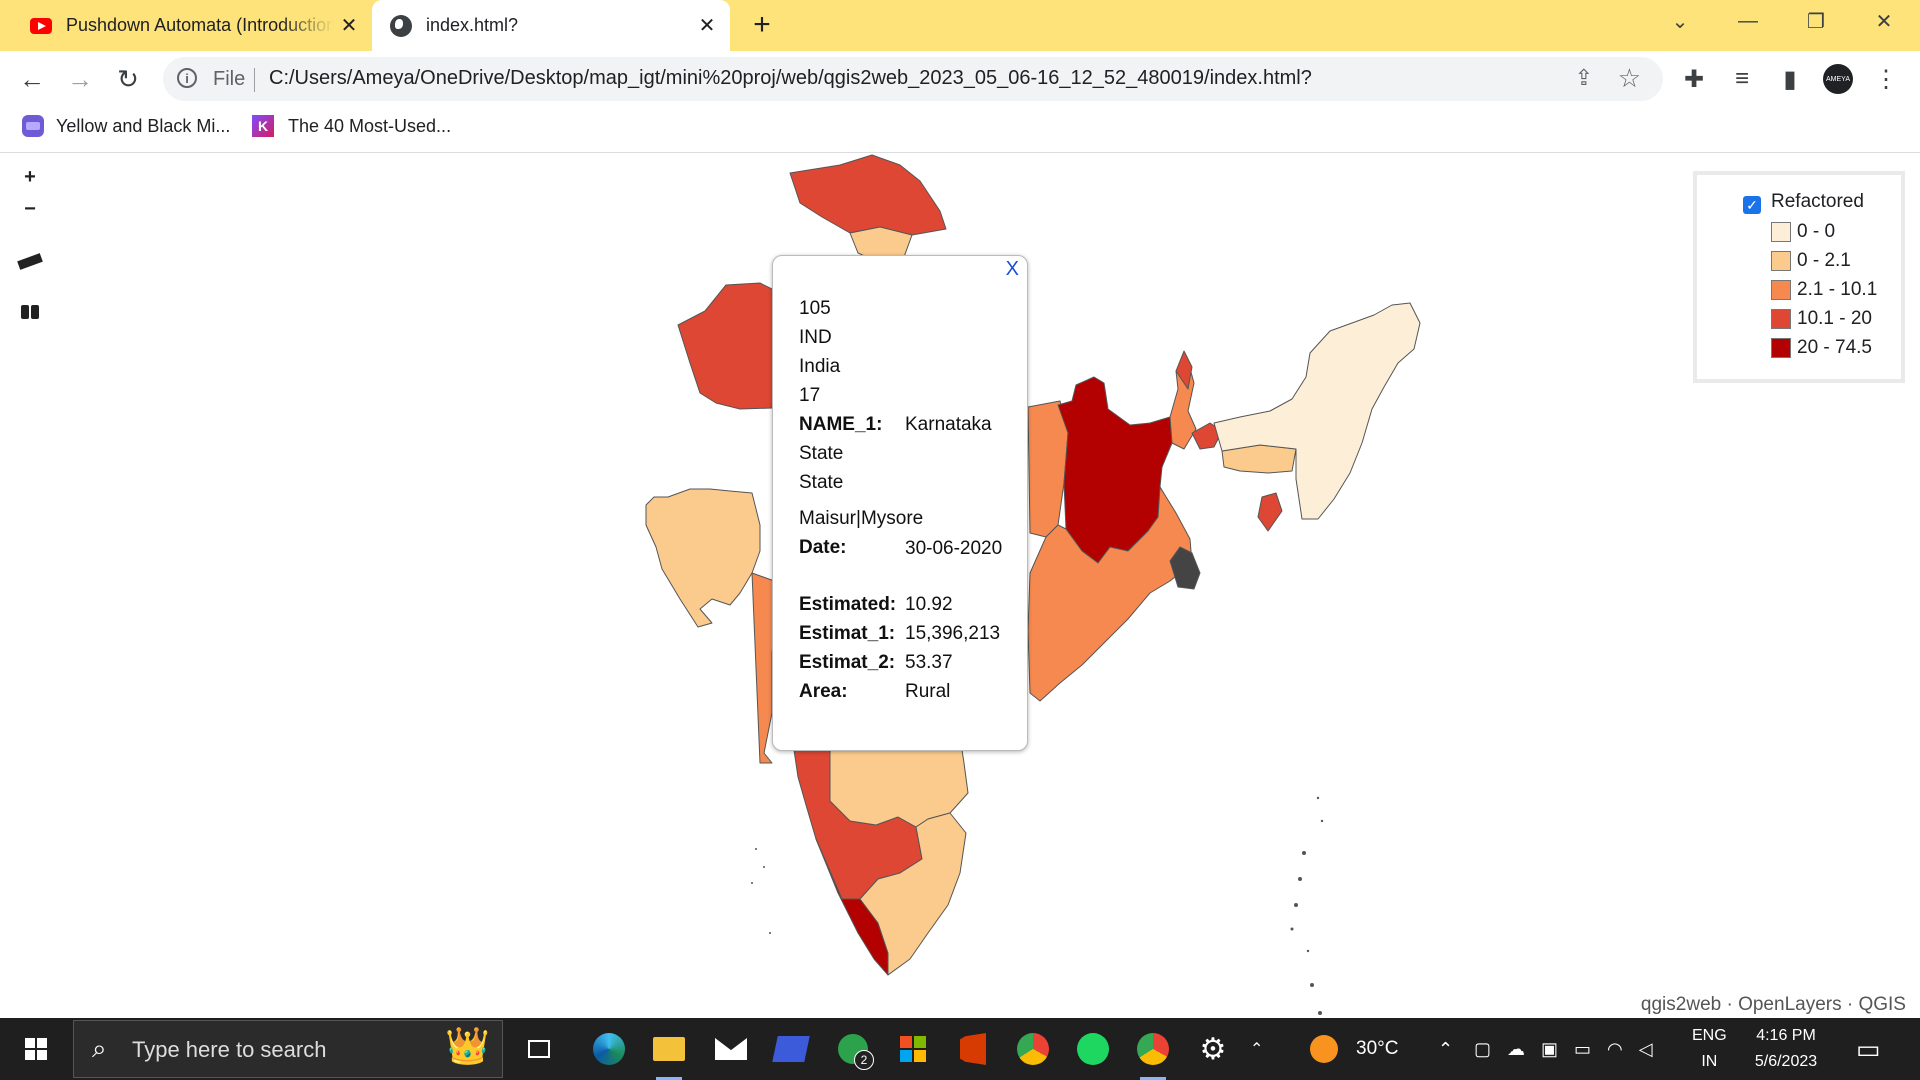 This screenshot has width=1920, height=1080. What do you see at coordinates (1824, 260) in the screenshot?
I see `legend-class-label: 0 - 2.1` at bounding box center [1824, 260].